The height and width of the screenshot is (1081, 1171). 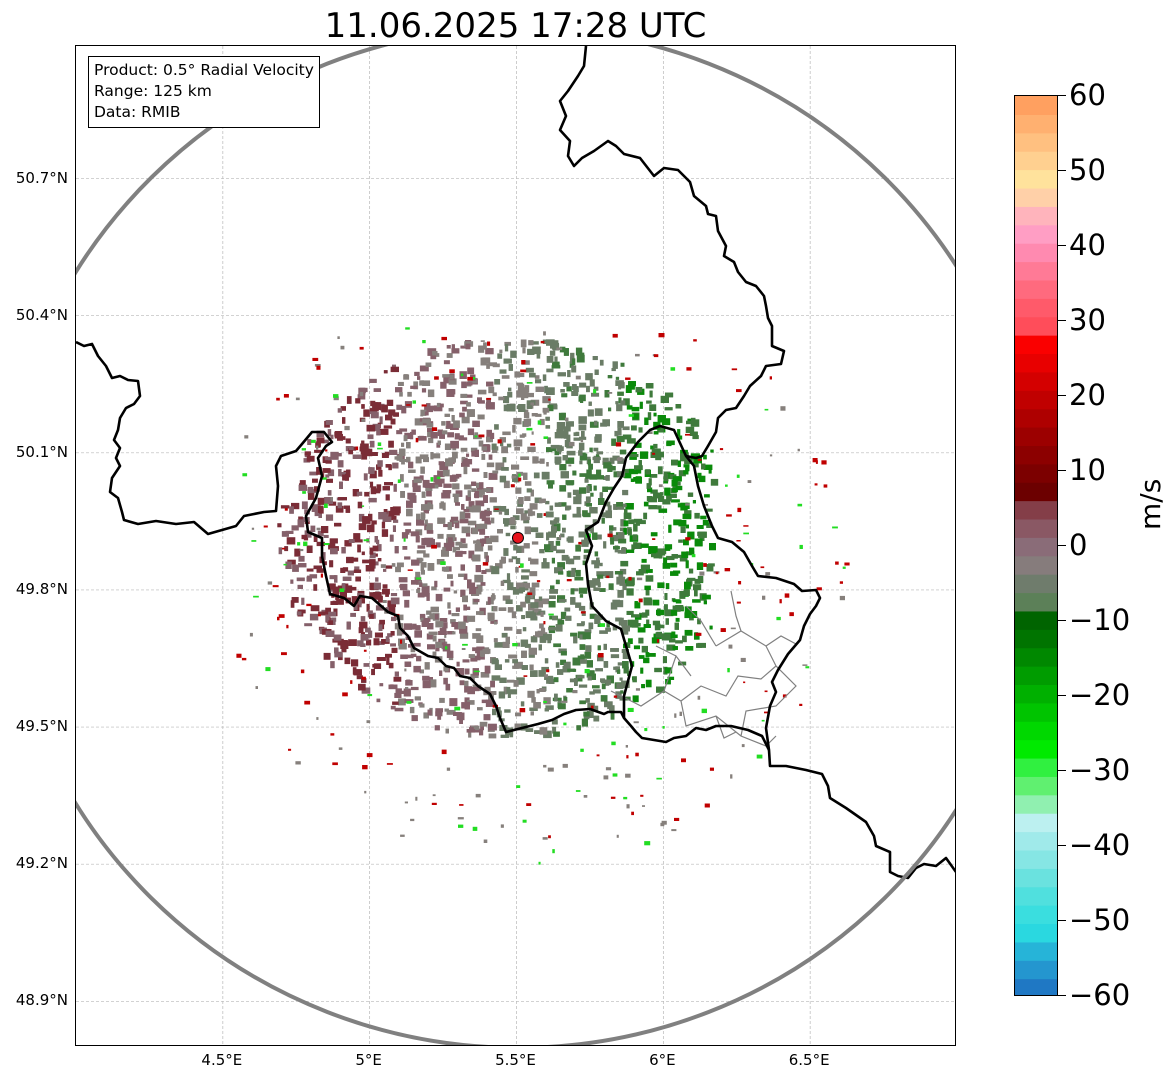 I want to click on country-border-belgium-luxembourg-east, so click(x=672, y=382).